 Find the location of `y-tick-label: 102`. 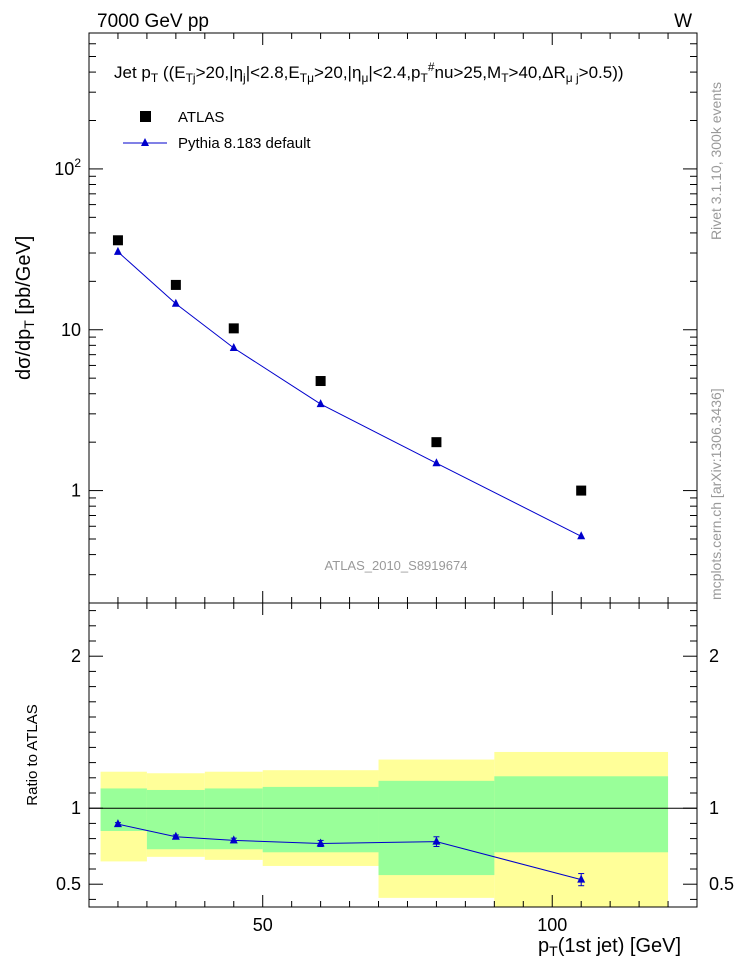

y-tick-label: 102 is located at coordinates (67, 167).